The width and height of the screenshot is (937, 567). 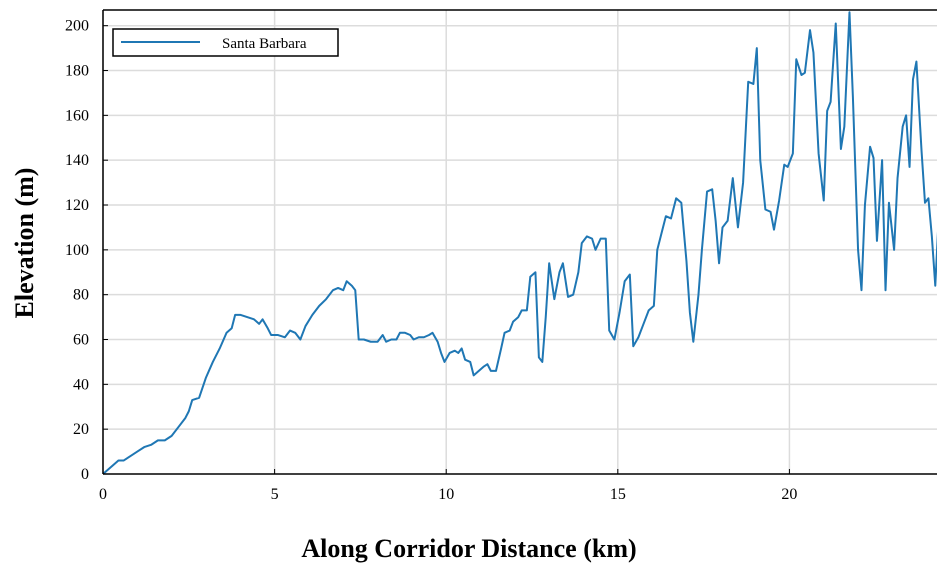 What do you see at coordinates (77, 71) in the screenshot?
I see `y-tick-label: 180` at bounding box center [77, 71].